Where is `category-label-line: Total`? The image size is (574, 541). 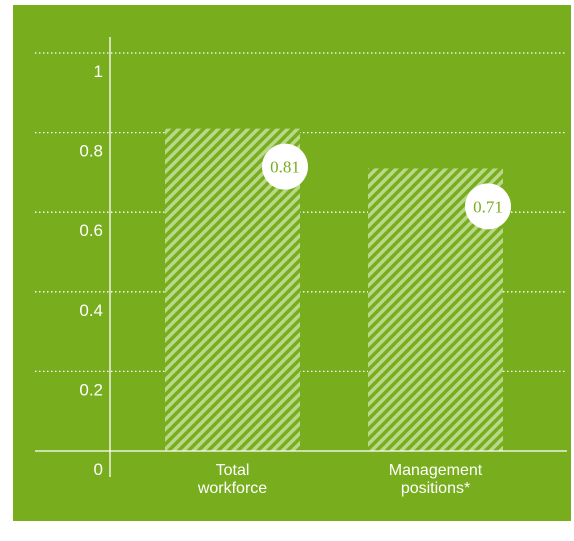
category-label-line: Total is located at coordinates (233, 470).